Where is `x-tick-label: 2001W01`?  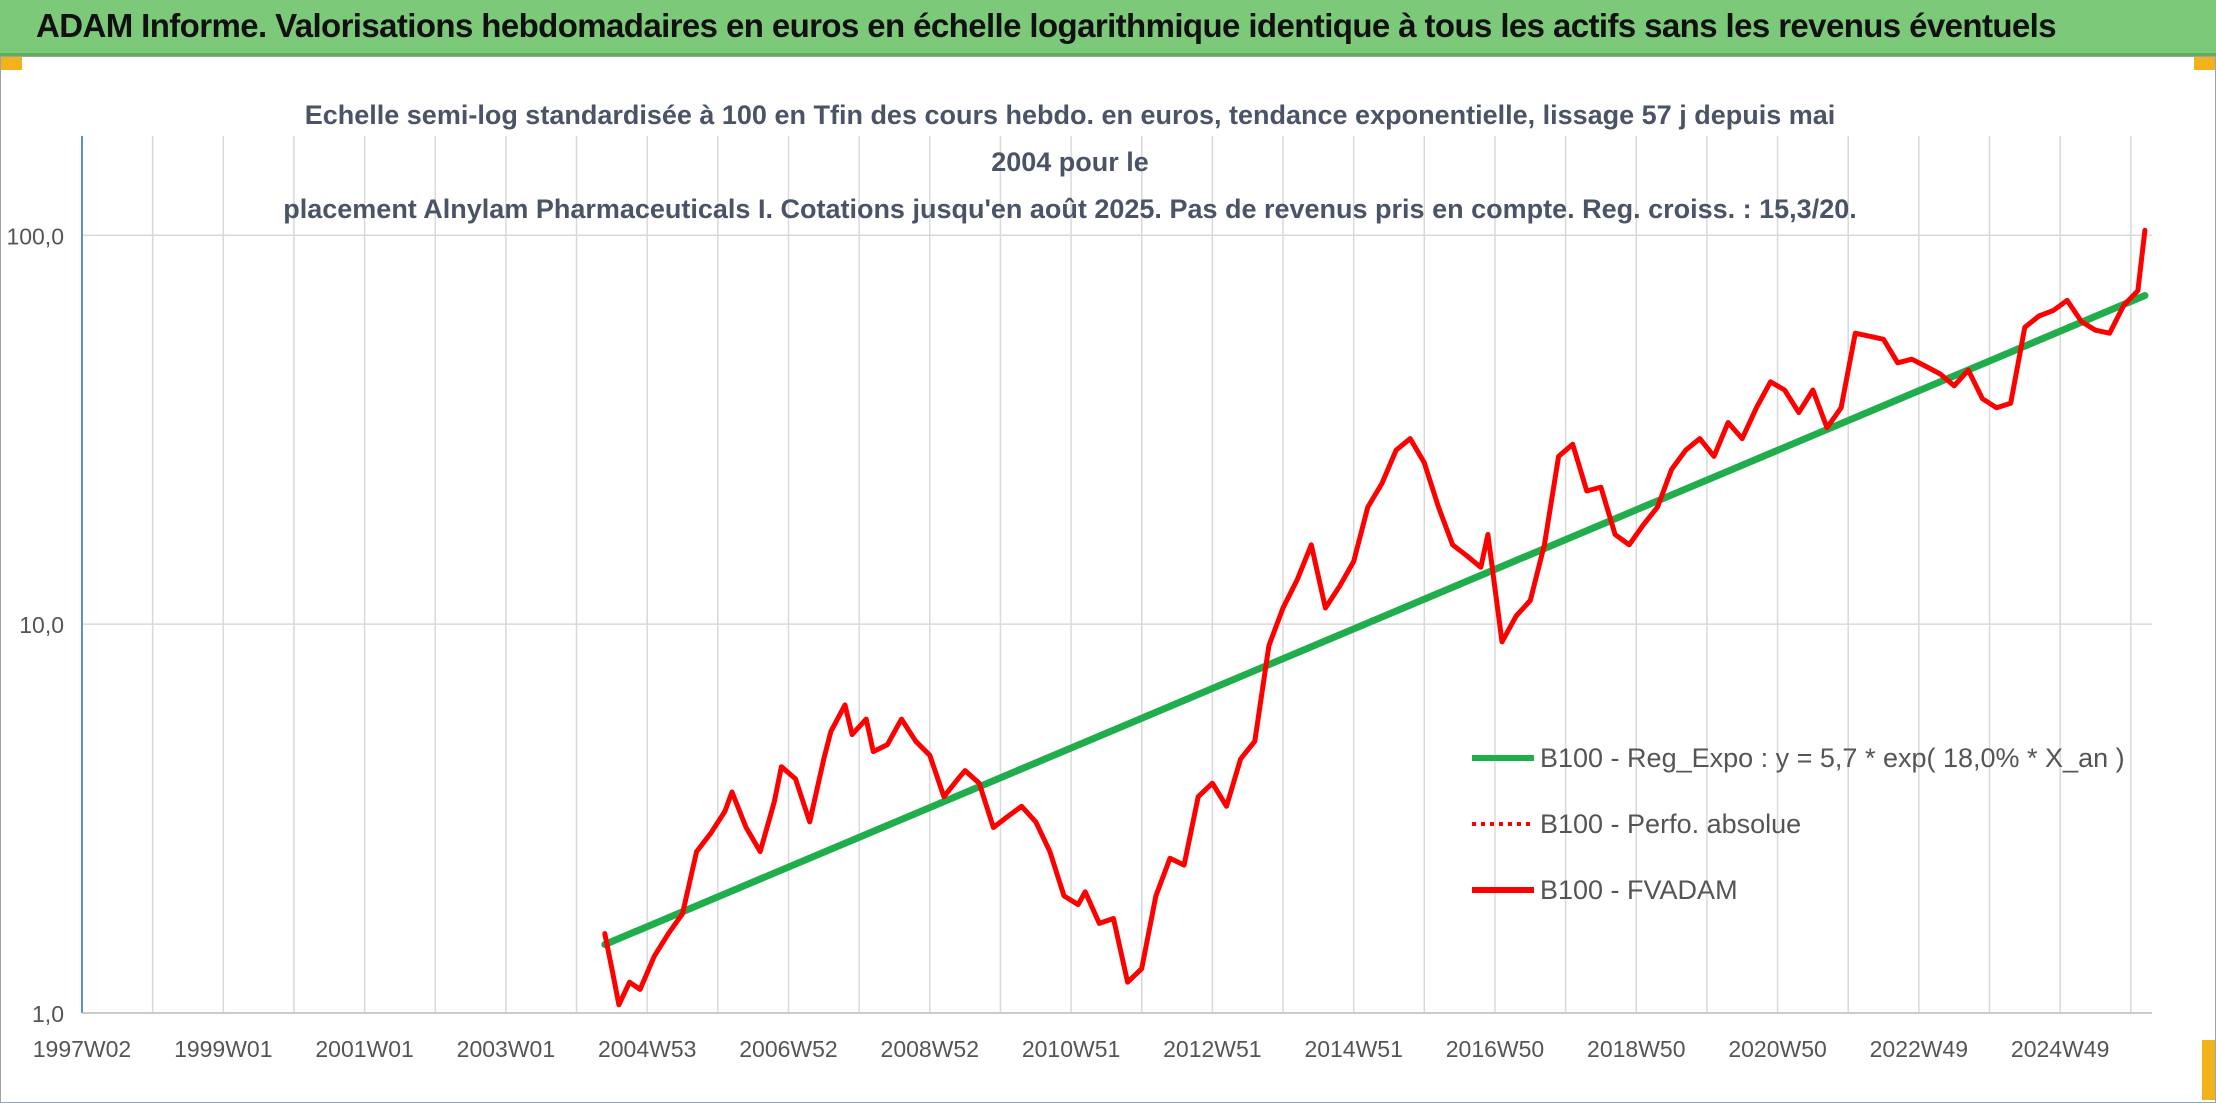
x-tick-label: 2001W01 is located at coordinates (364, 1049).